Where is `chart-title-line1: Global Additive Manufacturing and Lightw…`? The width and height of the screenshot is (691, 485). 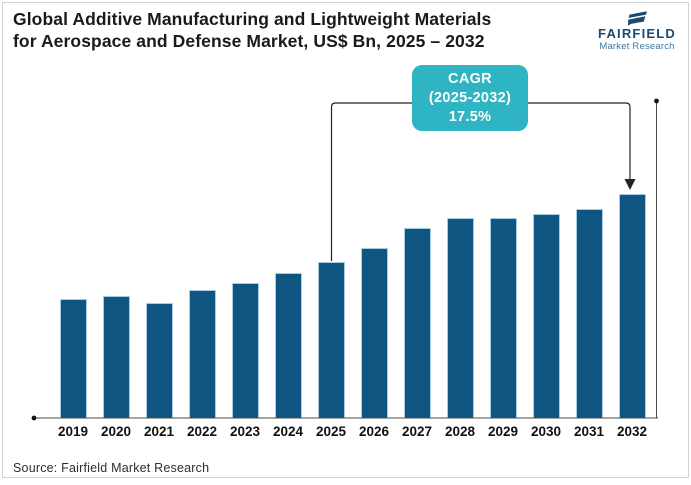 chart-title-line1: Global Additive Manufacturing and Lightw… is located at coordinates (252, 19).